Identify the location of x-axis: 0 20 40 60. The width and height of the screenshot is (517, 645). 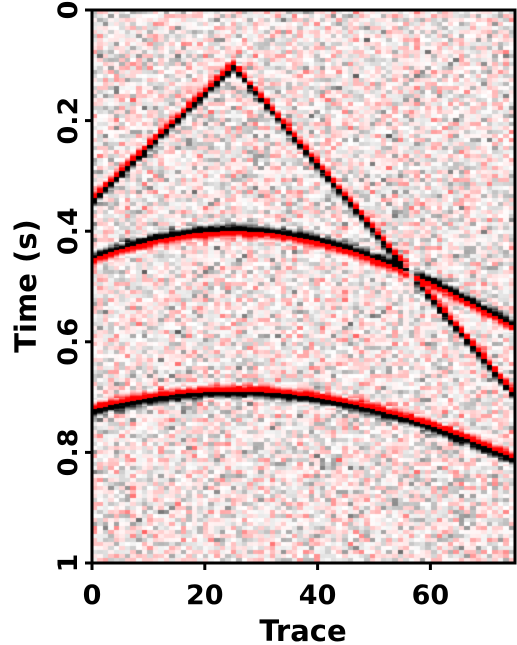
(266, 587).